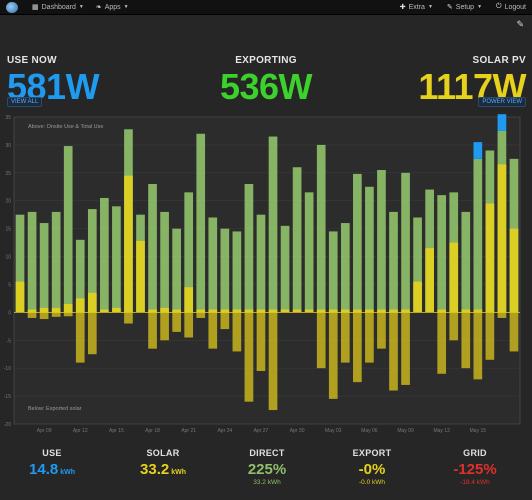 The width and height of the screenshot is (532, 500). What do you see at coordinates (163, 453) in the screenshot?
I see `total-solar-label: SOLAR` at bounding box center [163, 453].